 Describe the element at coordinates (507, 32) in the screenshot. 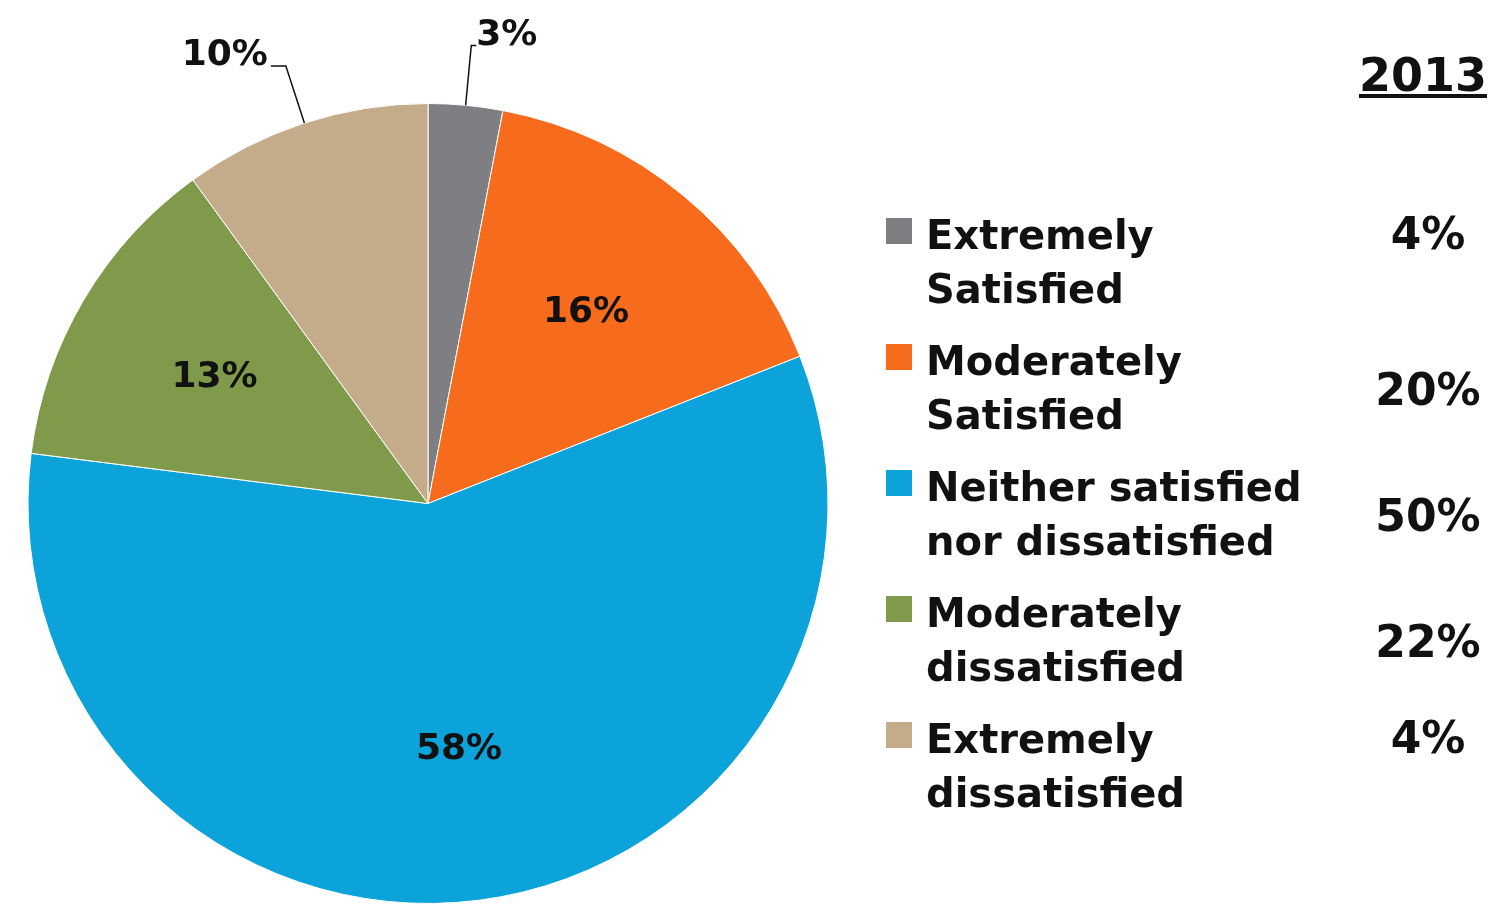

I see `data-label: 3%` at that location.